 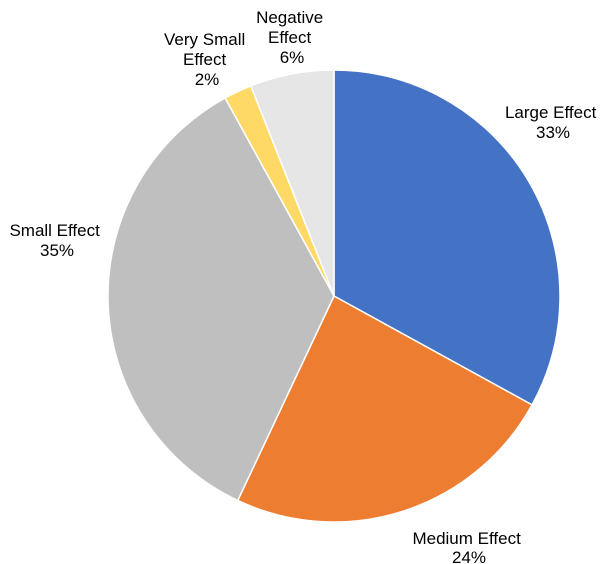 I want to click on label-large-effect: Large Effect 33%, so click(x=553, y=122).